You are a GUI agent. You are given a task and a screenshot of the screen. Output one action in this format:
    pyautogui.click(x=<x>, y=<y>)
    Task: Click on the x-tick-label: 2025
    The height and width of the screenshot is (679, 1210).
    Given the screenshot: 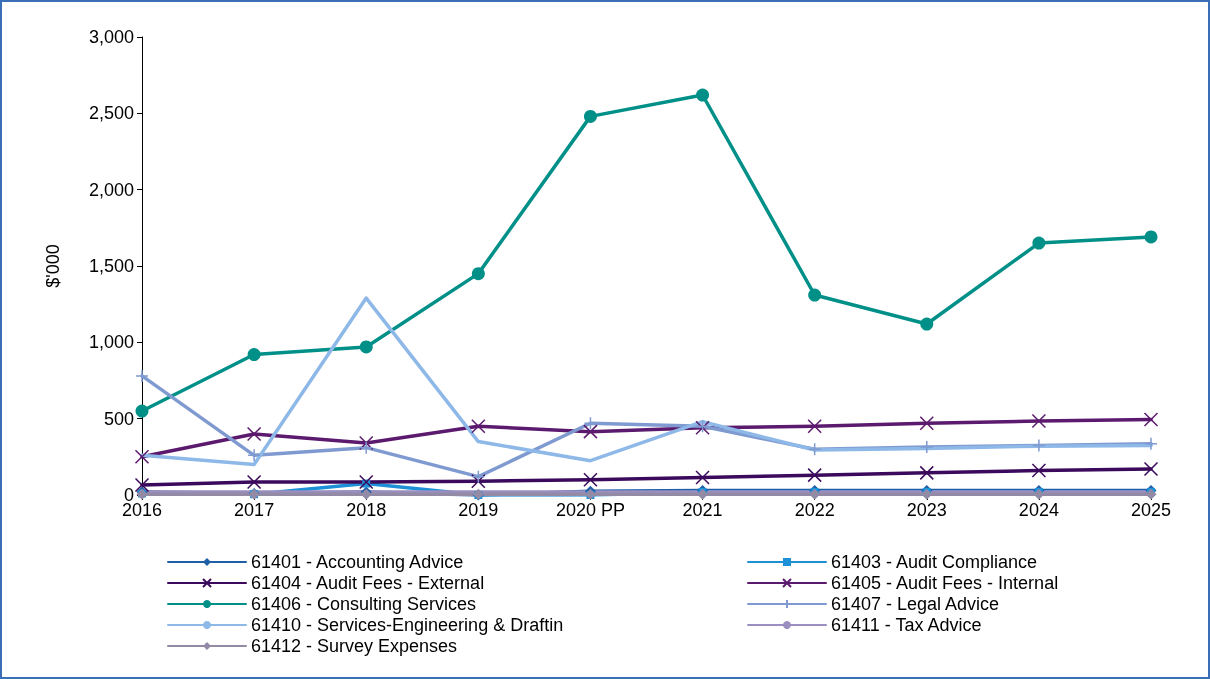 What is the action you would take?
    pyautogui.click(x=1151, y=510)
    